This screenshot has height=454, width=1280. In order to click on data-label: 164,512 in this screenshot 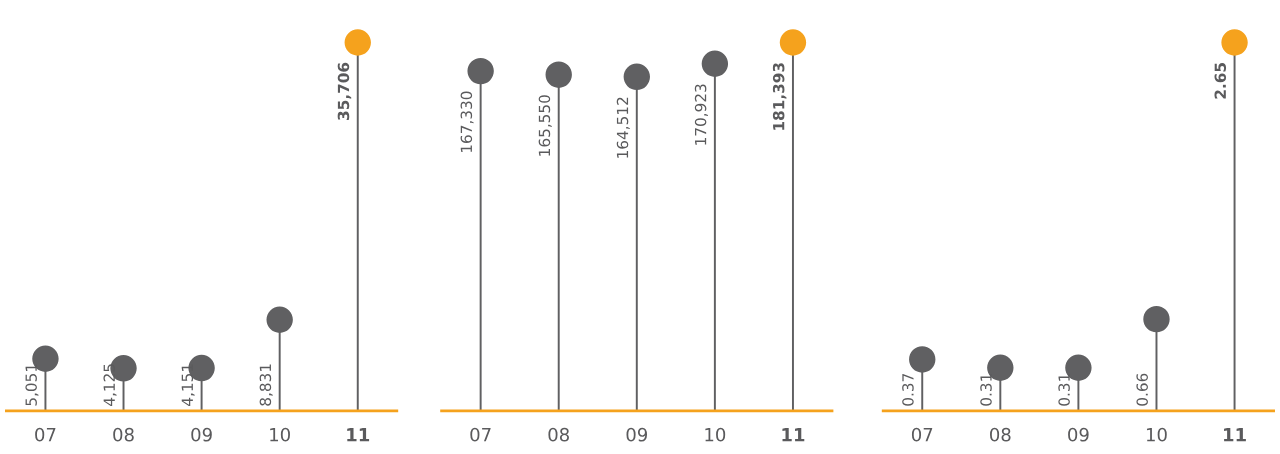, I will do `click(623, 127)`.